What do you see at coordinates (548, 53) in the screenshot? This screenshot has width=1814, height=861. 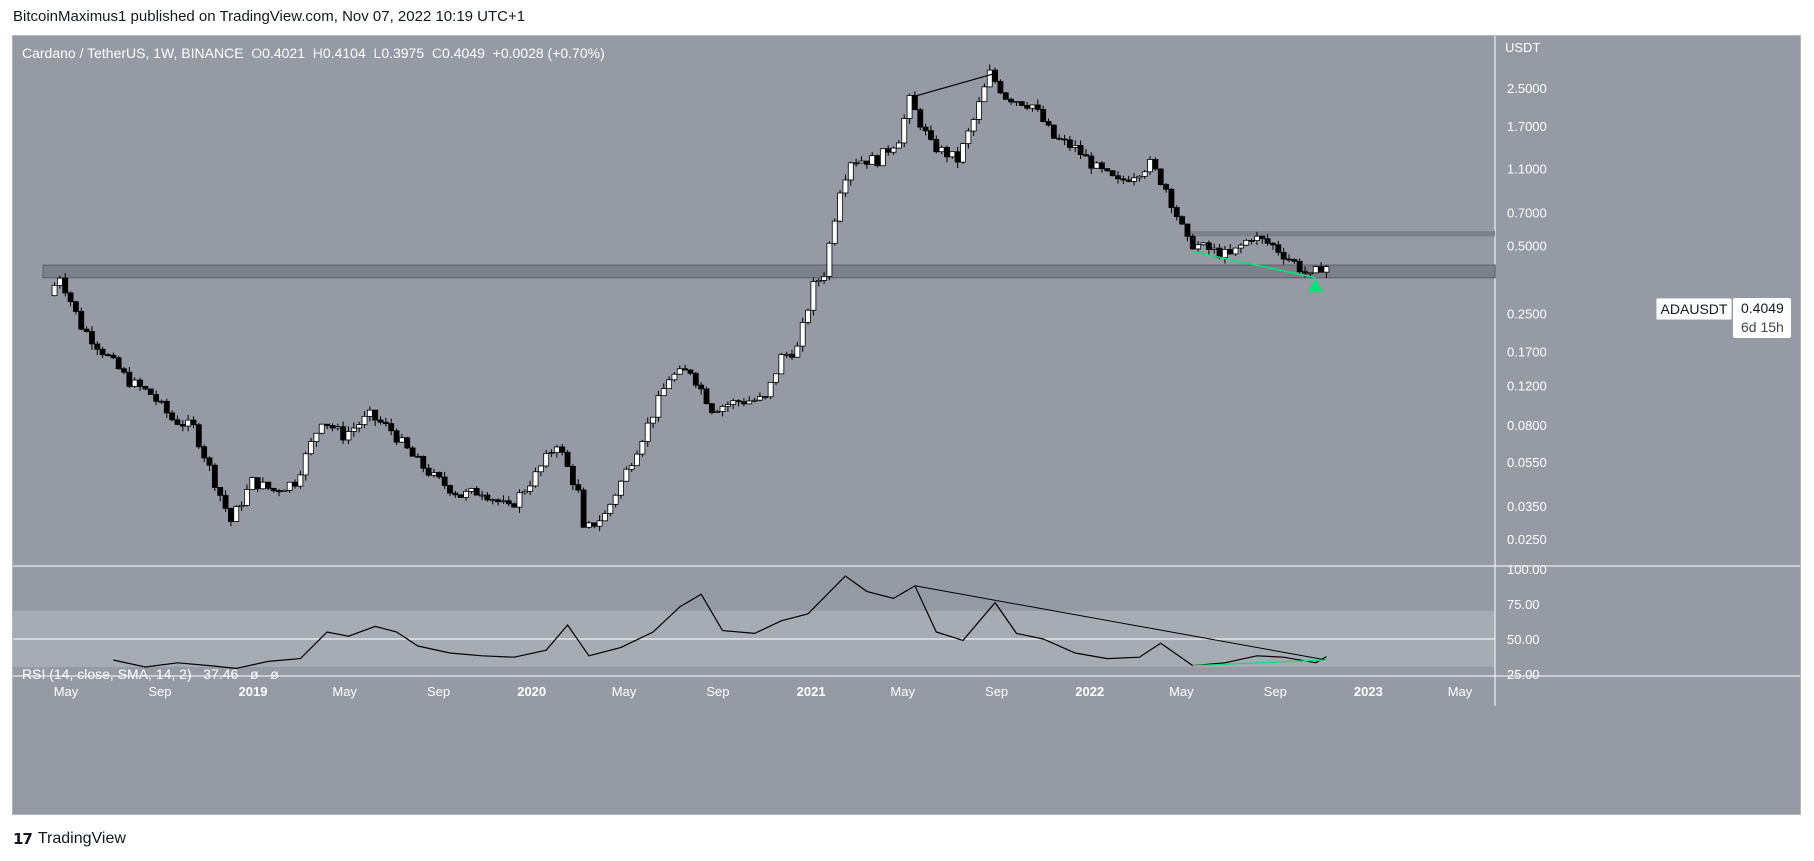 I see `change-value: +0.0028 (+0.70%)` at bounding box center [548, 53].